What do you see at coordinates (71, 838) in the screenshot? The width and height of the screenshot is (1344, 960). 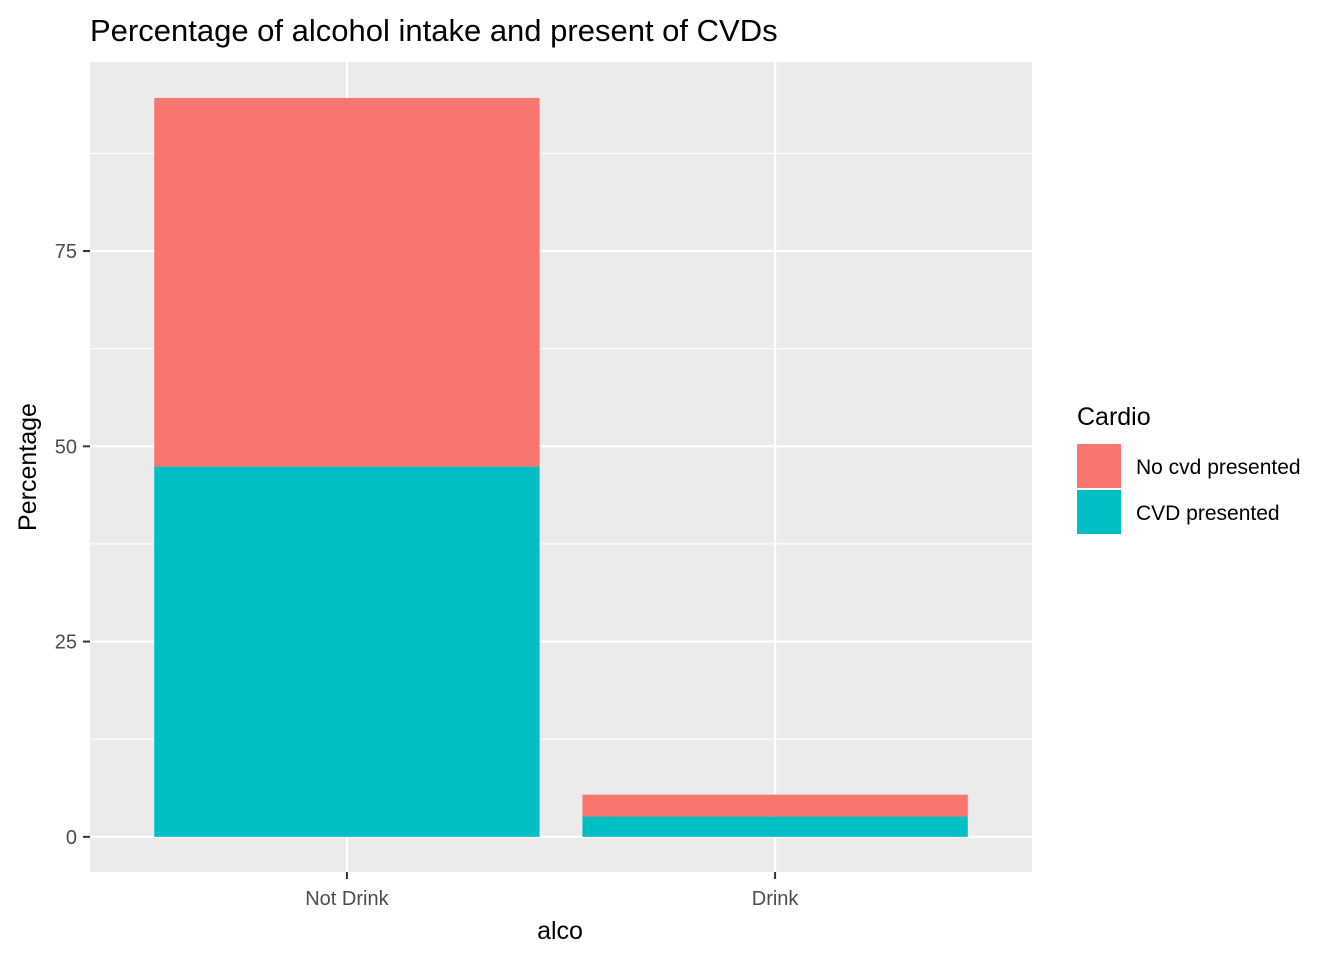 I see `y-tick-label: 0` at bounding box center [71, 838].